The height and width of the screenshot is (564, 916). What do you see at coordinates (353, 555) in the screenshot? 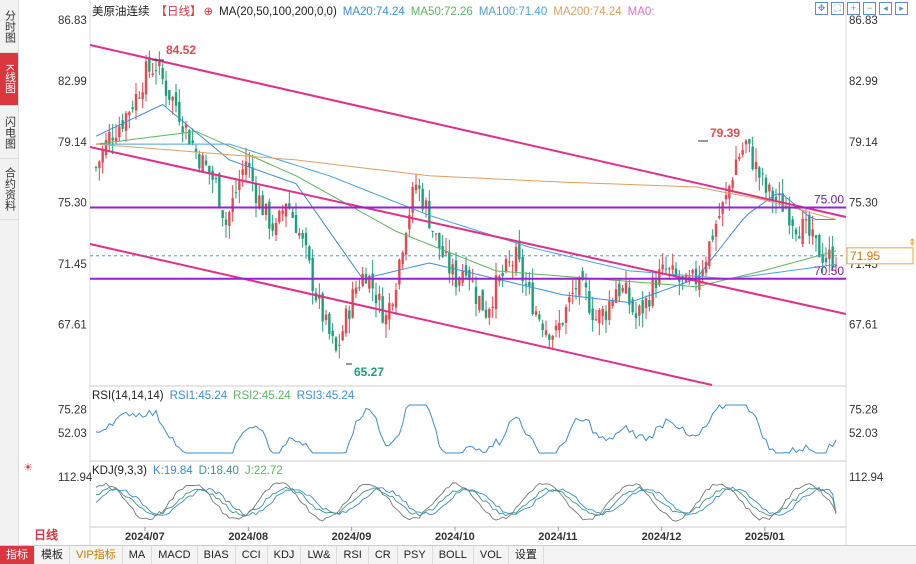
I see `indicator-tab-9: RSI` at bounding box center [353, 555].